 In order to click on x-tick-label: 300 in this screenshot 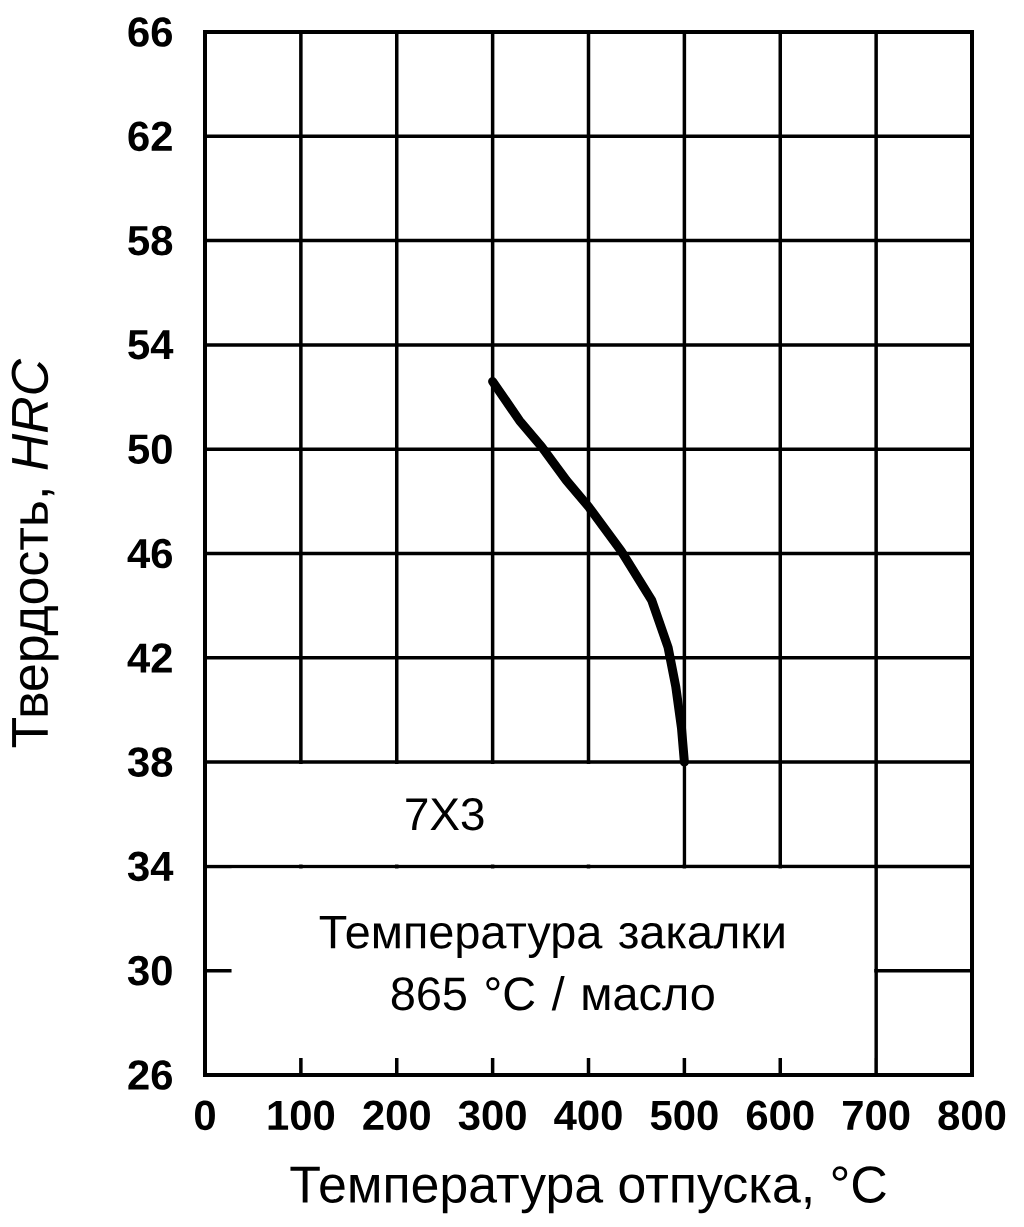, I will do `click(492, 1115)`.